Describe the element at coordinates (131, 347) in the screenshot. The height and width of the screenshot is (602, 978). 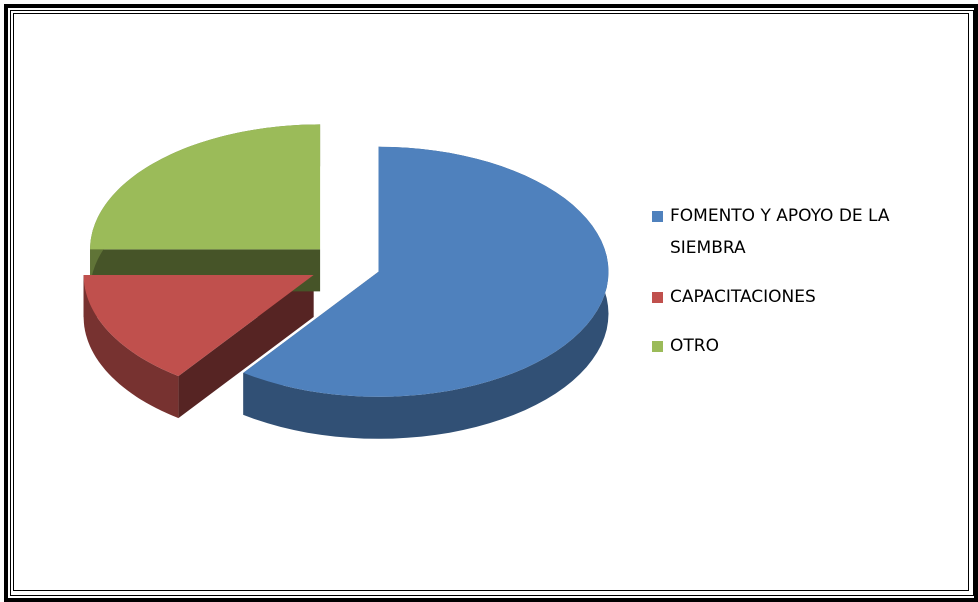
I see `slice-side` at that location.